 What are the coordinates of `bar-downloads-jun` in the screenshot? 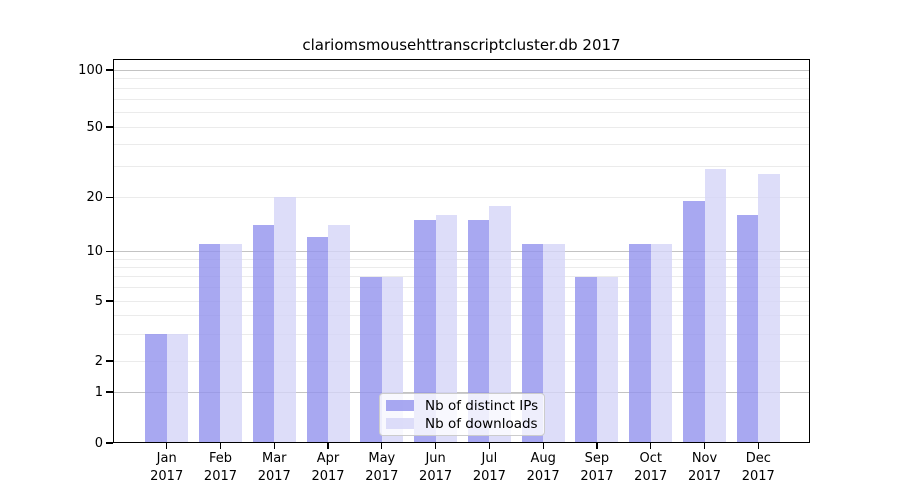 It's located at (446, 328).